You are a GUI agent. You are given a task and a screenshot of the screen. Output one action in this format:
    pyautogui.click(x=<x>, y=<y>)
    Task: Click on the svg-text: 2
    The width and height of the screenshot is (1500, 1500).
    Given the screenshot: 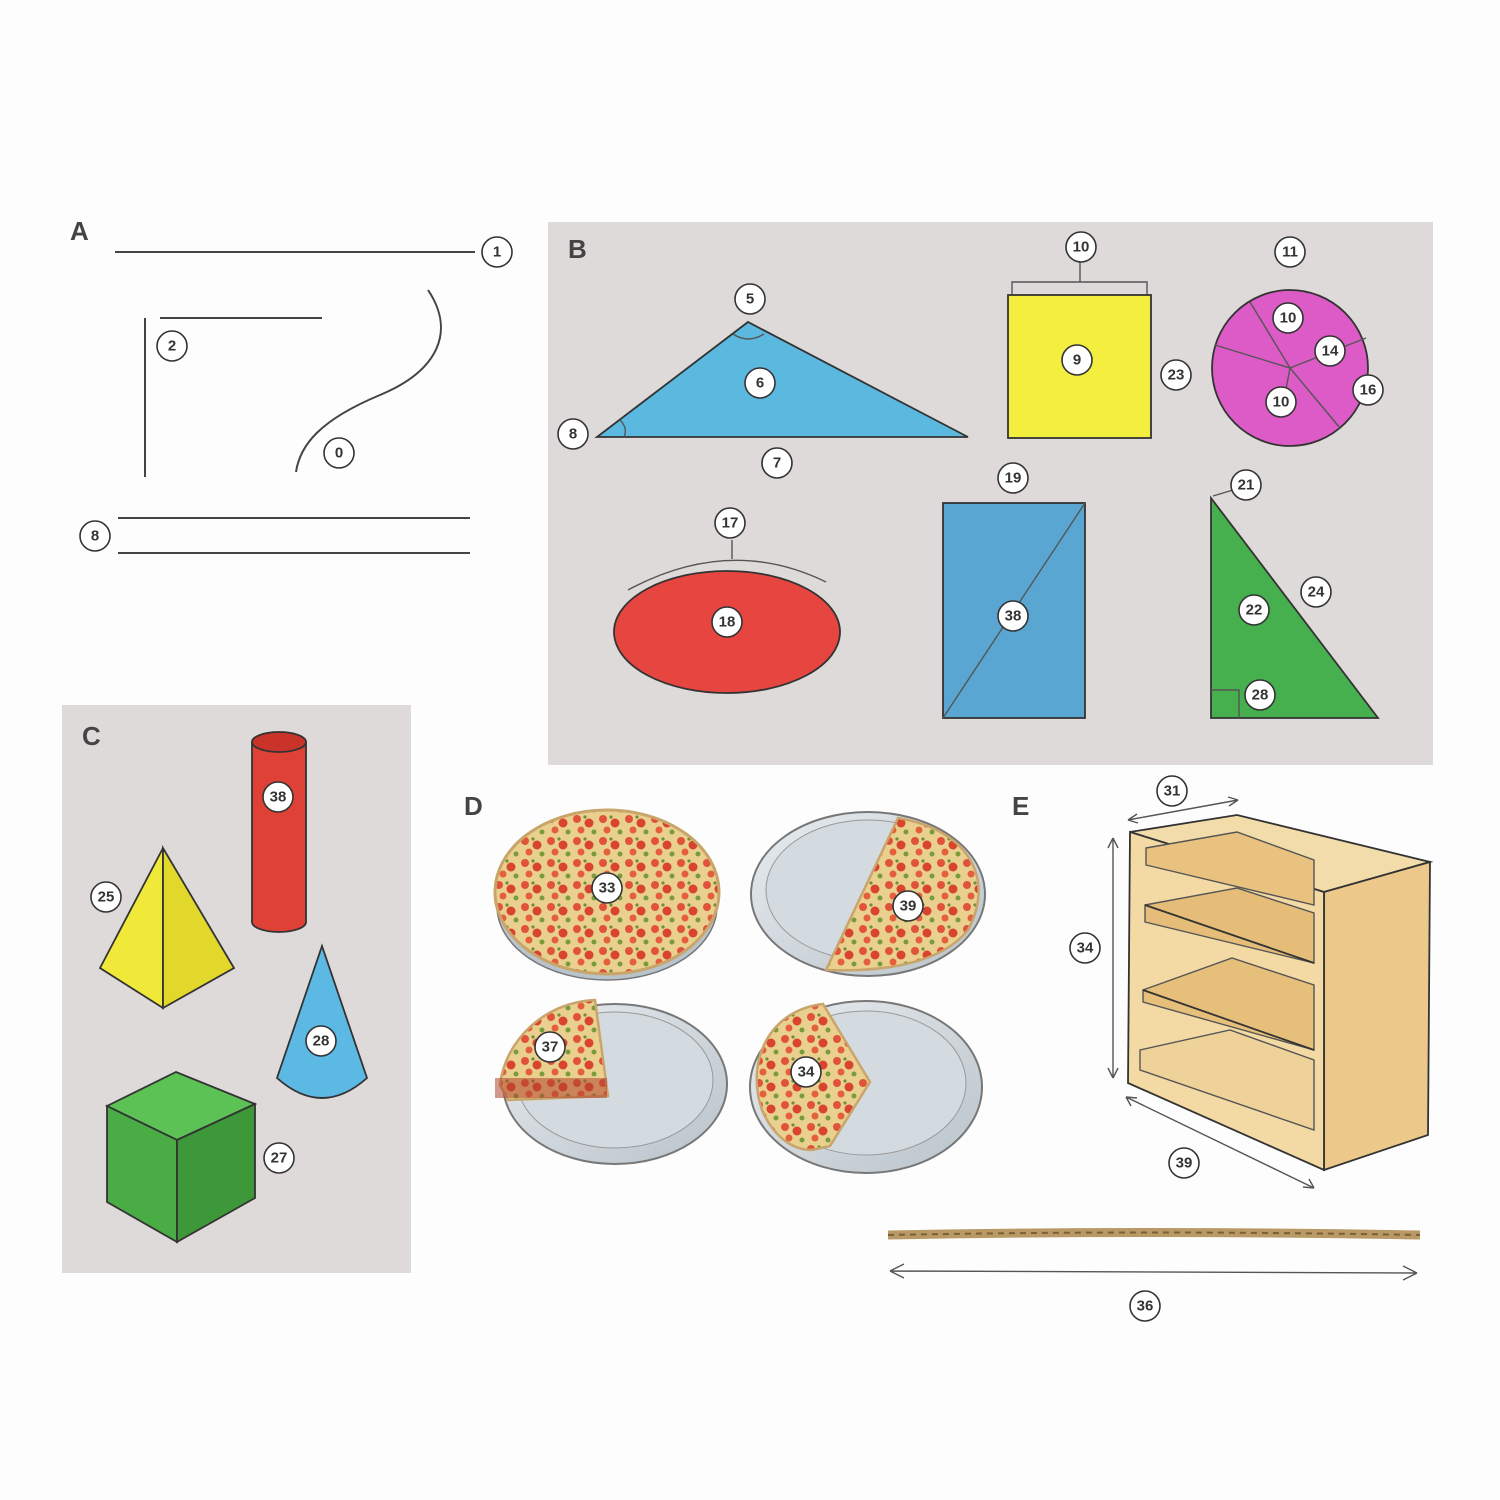 What is the action you would take?
    pyautogui.click(x=172, y=346)
    